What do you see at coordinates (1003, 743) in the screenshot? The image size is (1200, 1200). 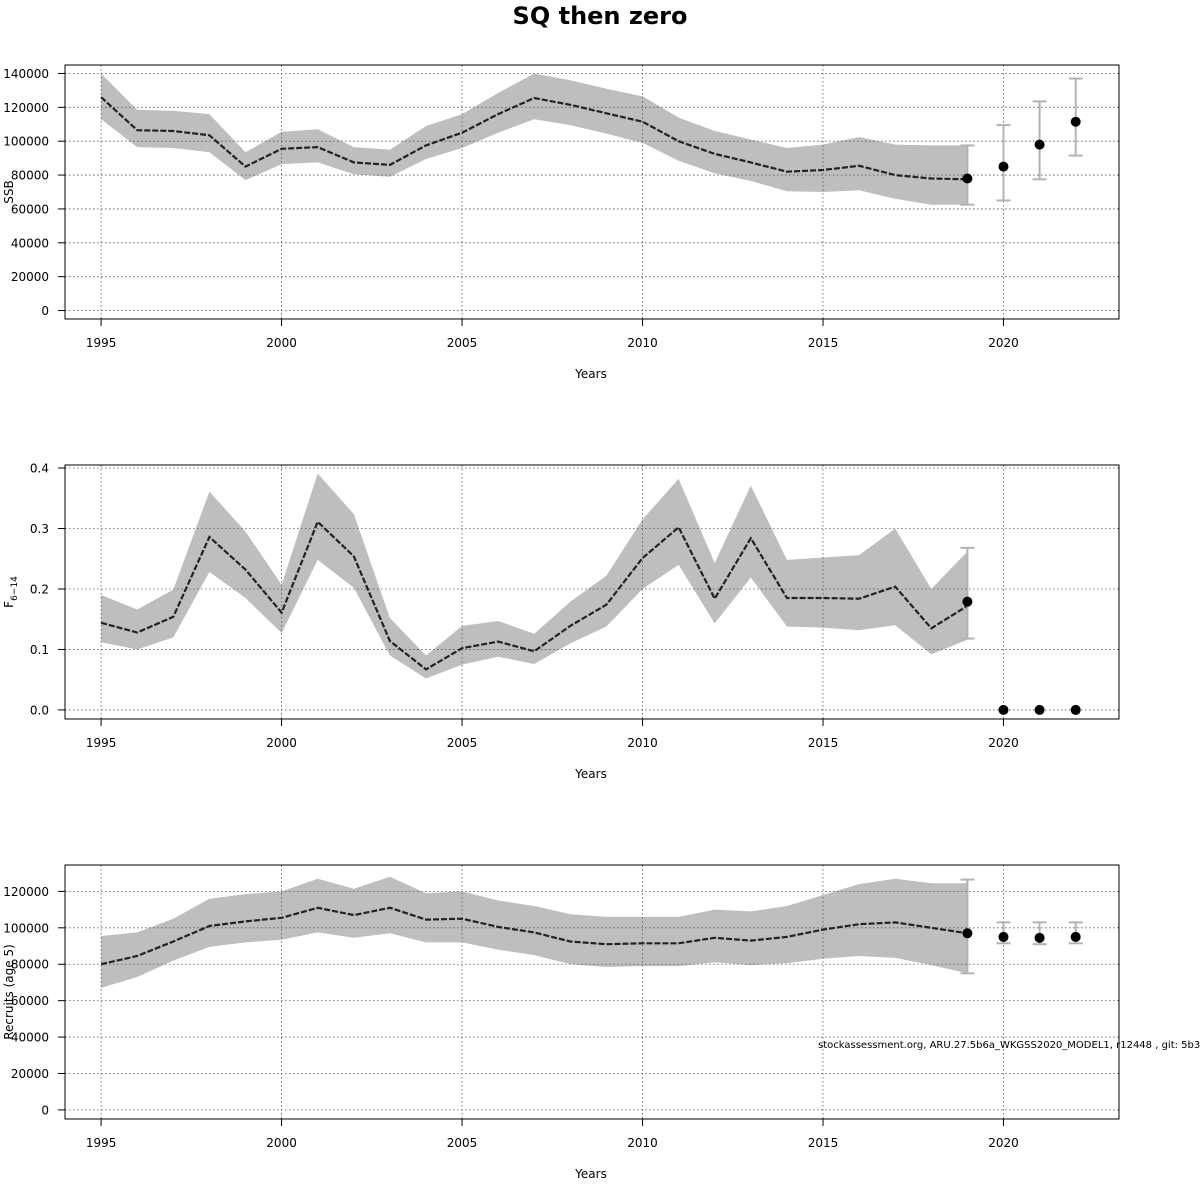 I see `f-x-tick-label: 2020` at bounding box center [1003, 743].